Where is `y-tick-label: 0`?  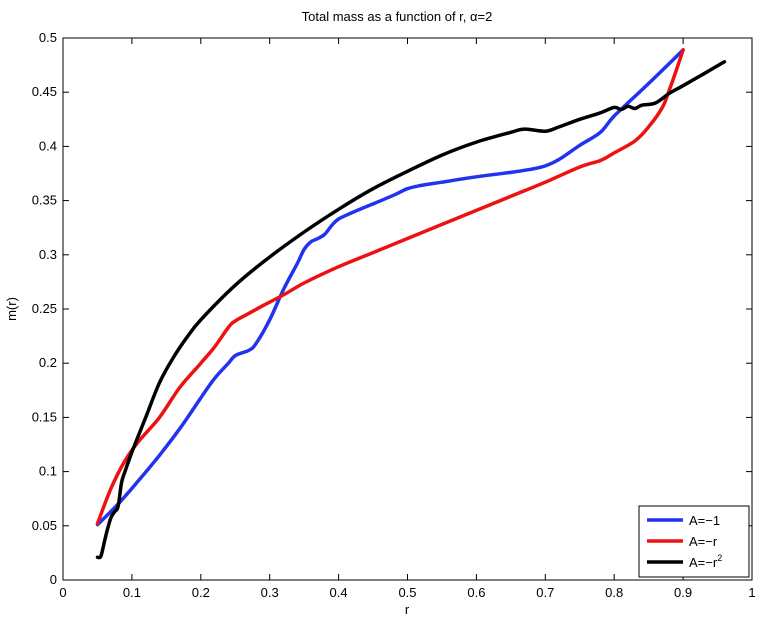 y-tick-label: 0 is located at coordinates (53, 579).